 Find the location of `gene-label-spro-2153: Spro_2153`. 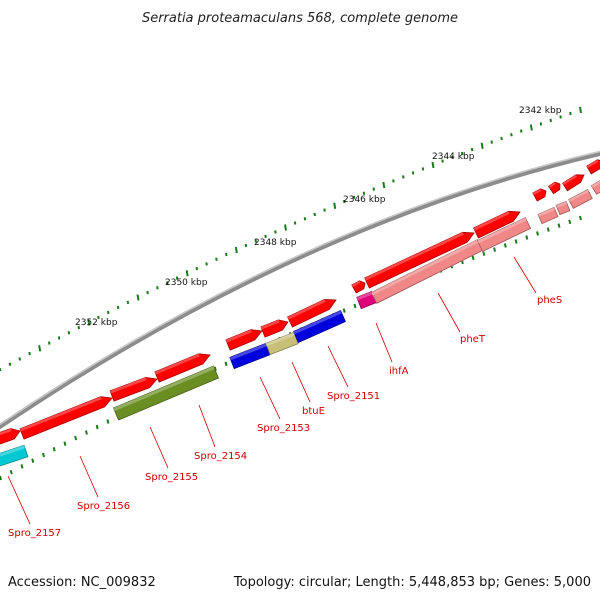

gene-label-spro-2153: Spro_2153 is located at coordinates (283, 428).